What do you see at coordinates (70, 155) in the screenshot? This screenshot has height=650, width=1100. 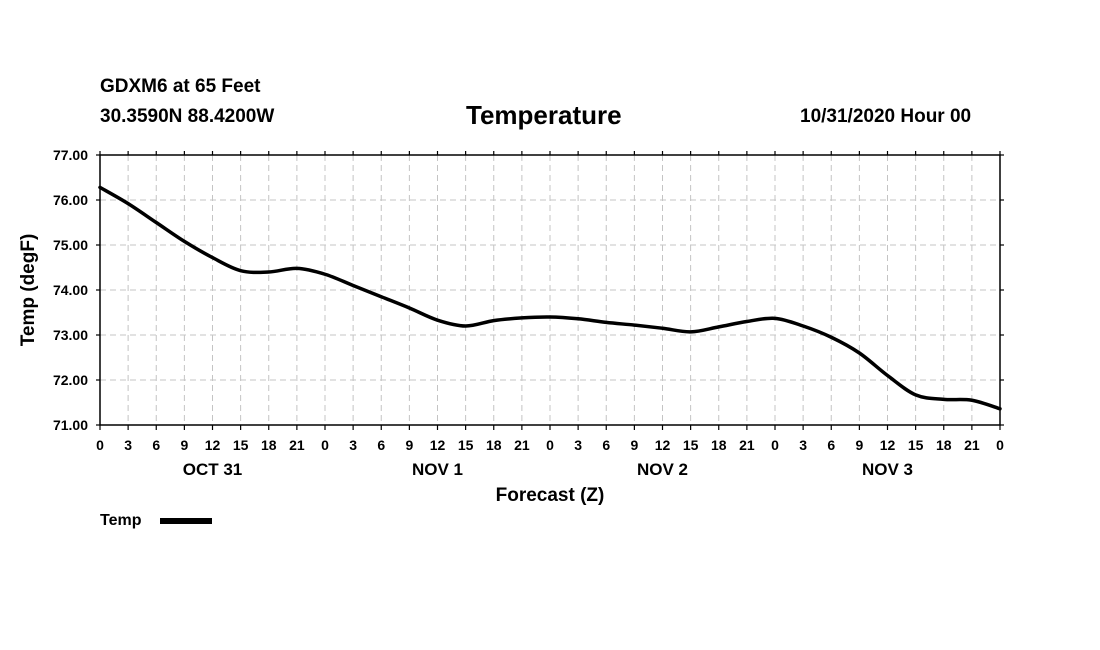 I see `y-tick-label: 77.00` at bounding box center [70, 155].